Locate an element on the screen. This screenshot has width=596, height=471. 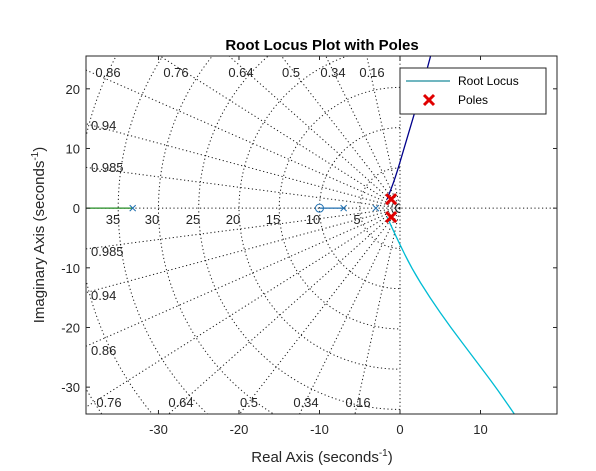
x-tick-label: -10 is located at coordinates (319, 429).